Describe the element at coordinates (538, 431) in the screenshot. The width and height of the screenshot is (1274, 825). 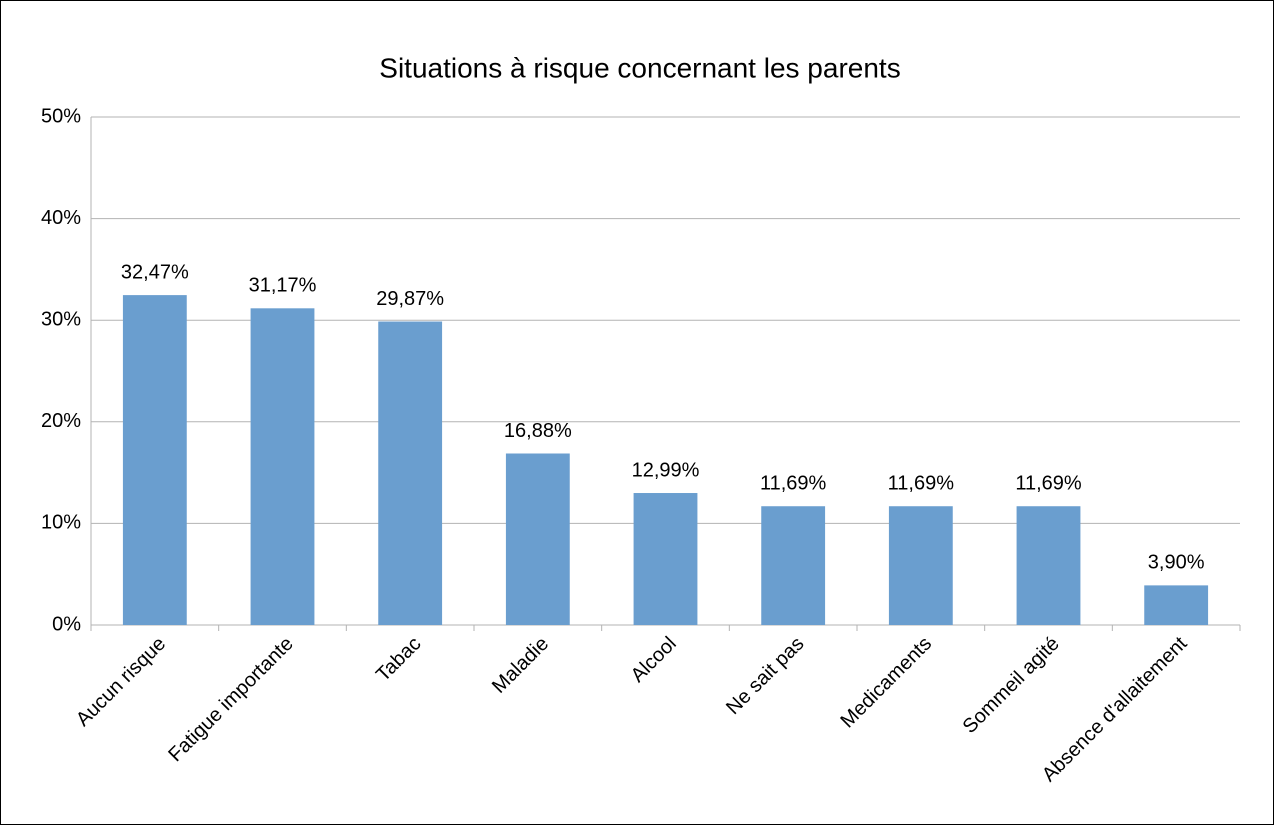
I see `data-label: 16,88%` at that location.